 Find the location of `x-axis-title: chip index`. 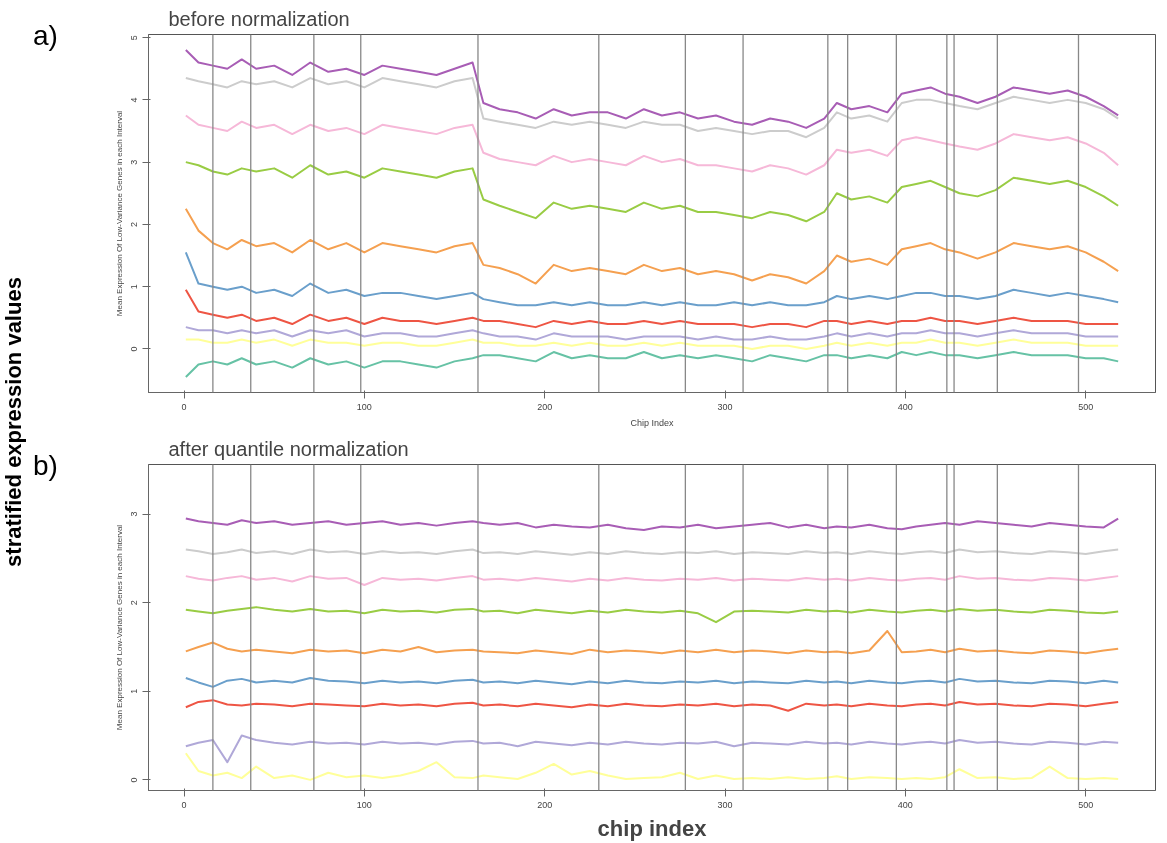

x-axis-title: chip index is located at coordinates (652, 828).